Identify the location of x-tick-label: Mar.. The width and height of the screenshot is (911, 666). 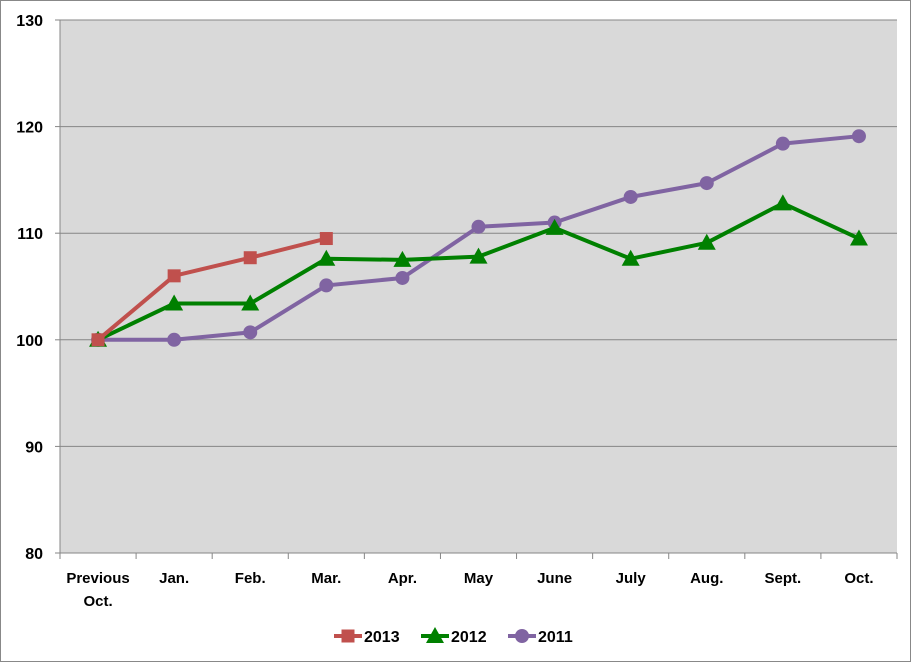
(326, 578).